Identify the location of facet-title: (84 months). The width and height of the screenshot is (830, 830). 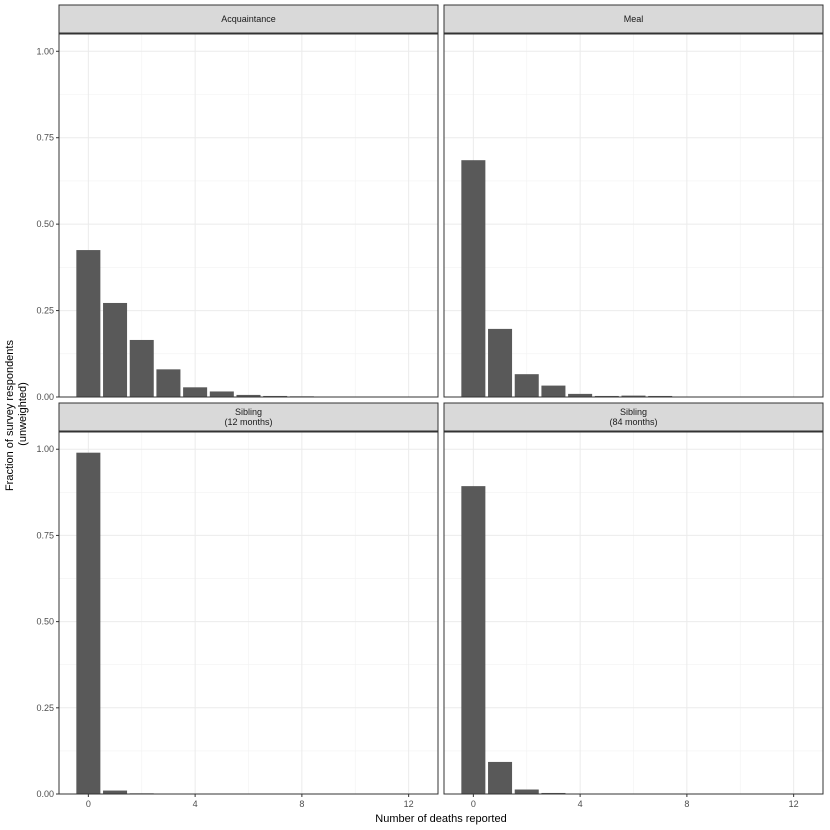
(633, 422).